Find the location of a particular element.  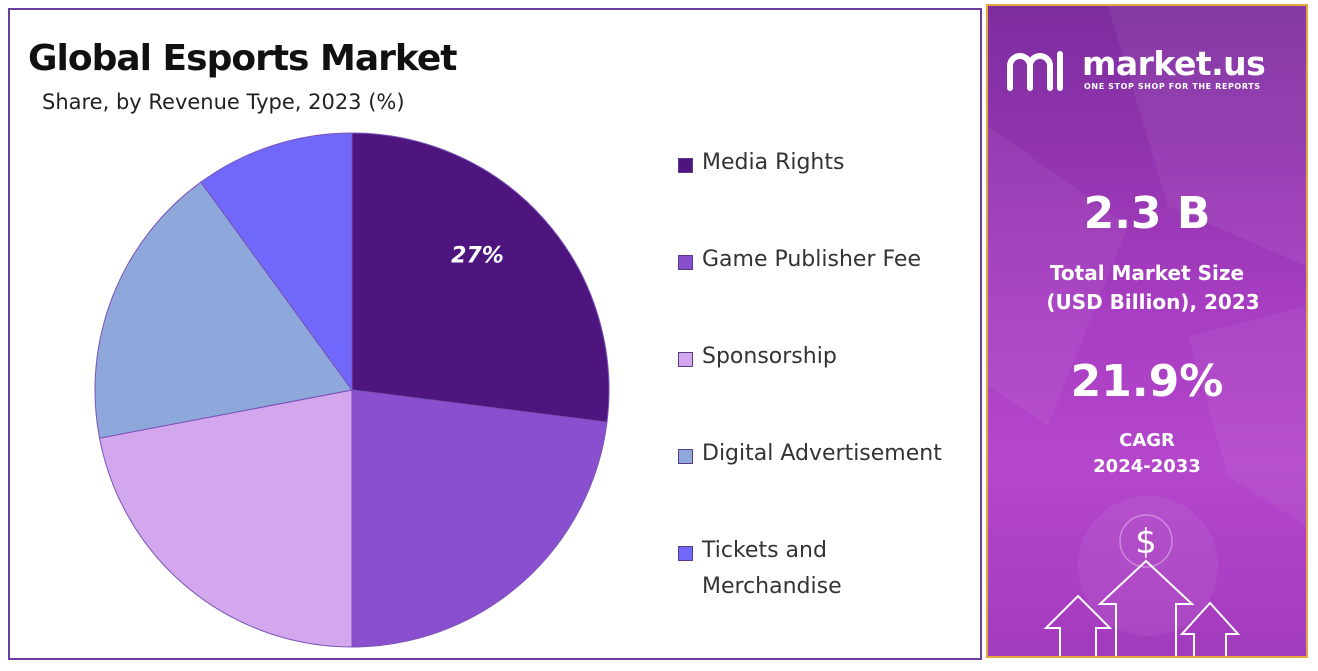

arrow-up-icon is located at coordinates (1142, 607).